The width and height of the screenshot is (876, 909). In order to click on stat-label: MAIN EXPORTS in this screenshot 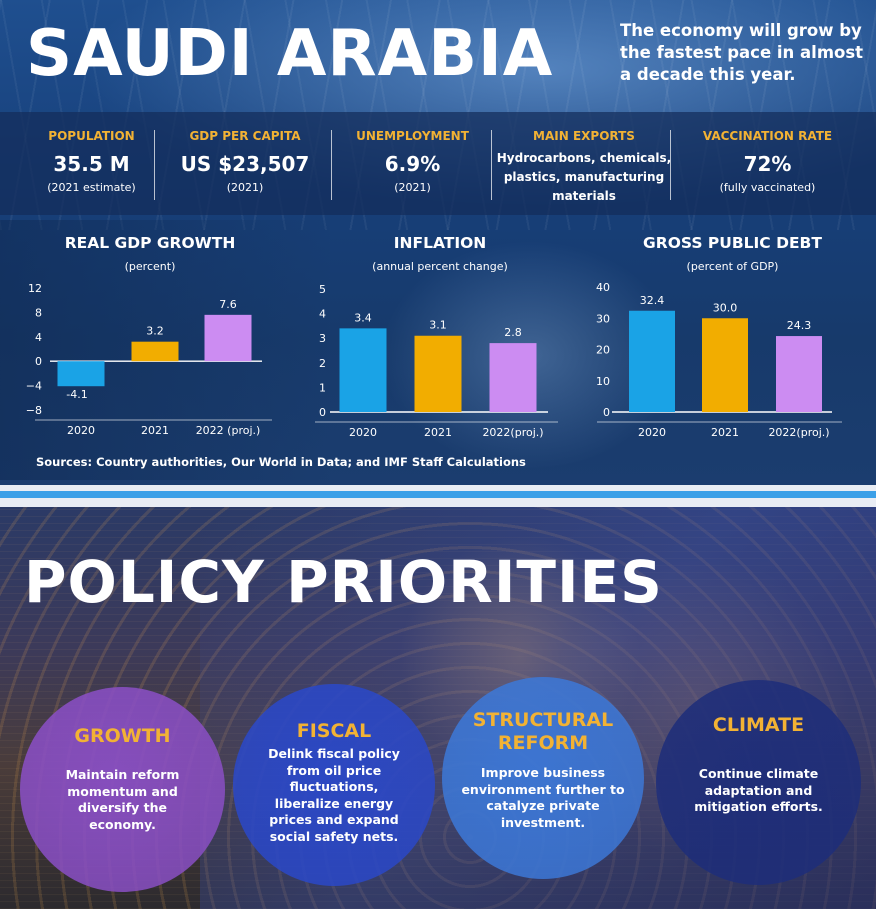, I will do `click(584, 136)`.